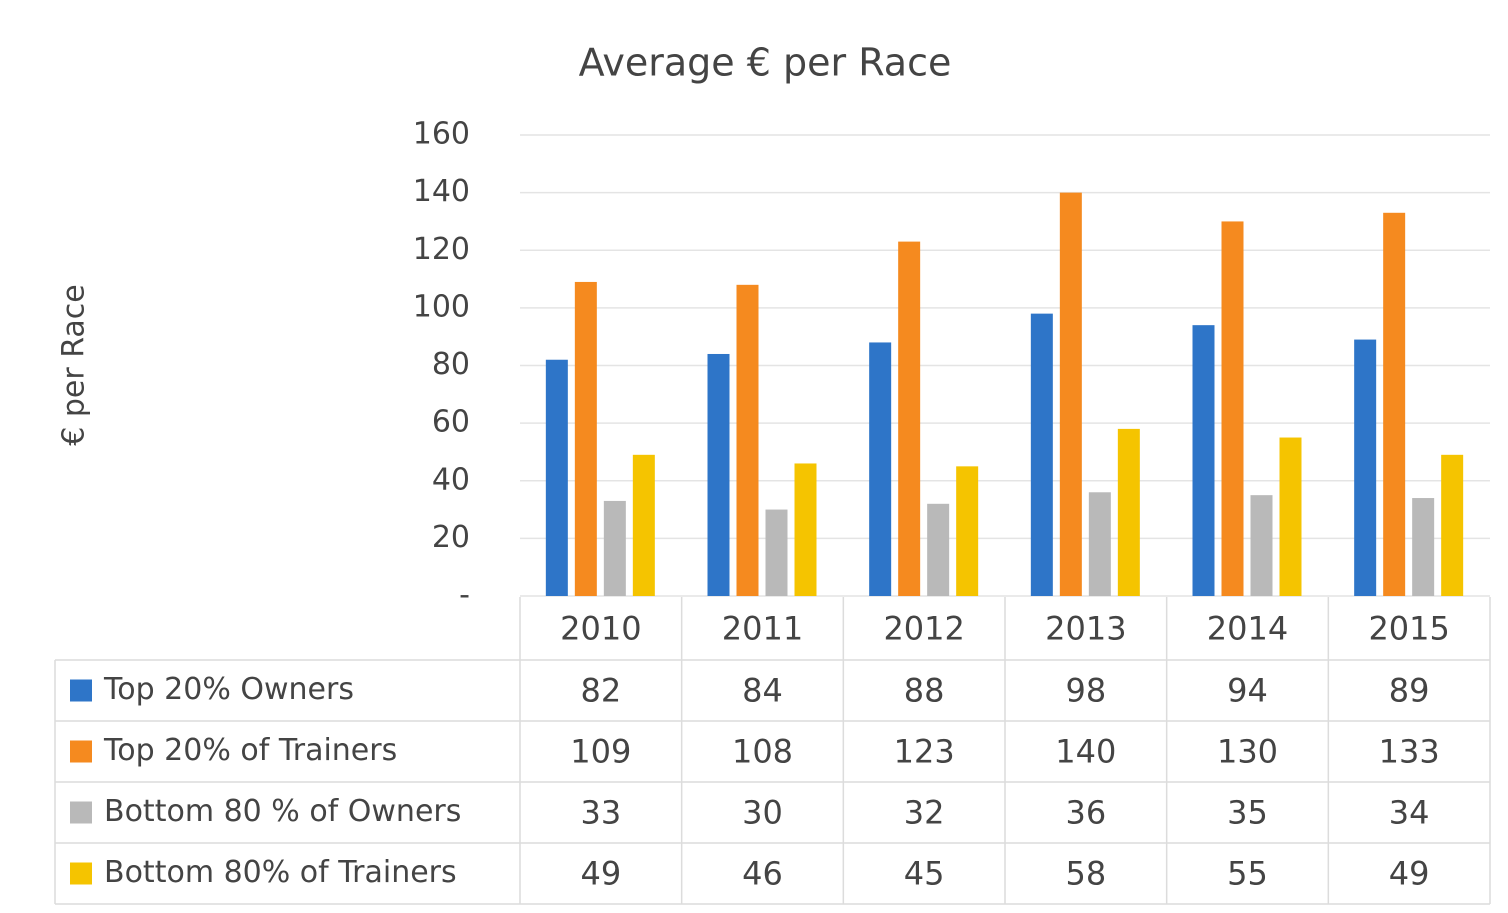 Image resolution: width=1508 pixels, height=913 pixels. Describe the element at coordinates (441, 191) in the screenshot. I see `y-tick-label: 140` at that location.